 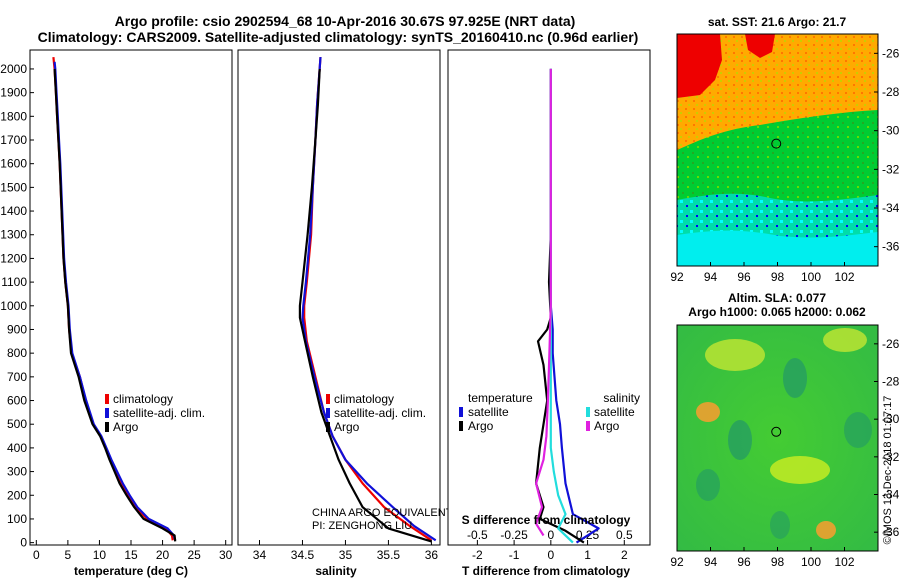 I want to click on salinity-series, so click(x=367, y=300).